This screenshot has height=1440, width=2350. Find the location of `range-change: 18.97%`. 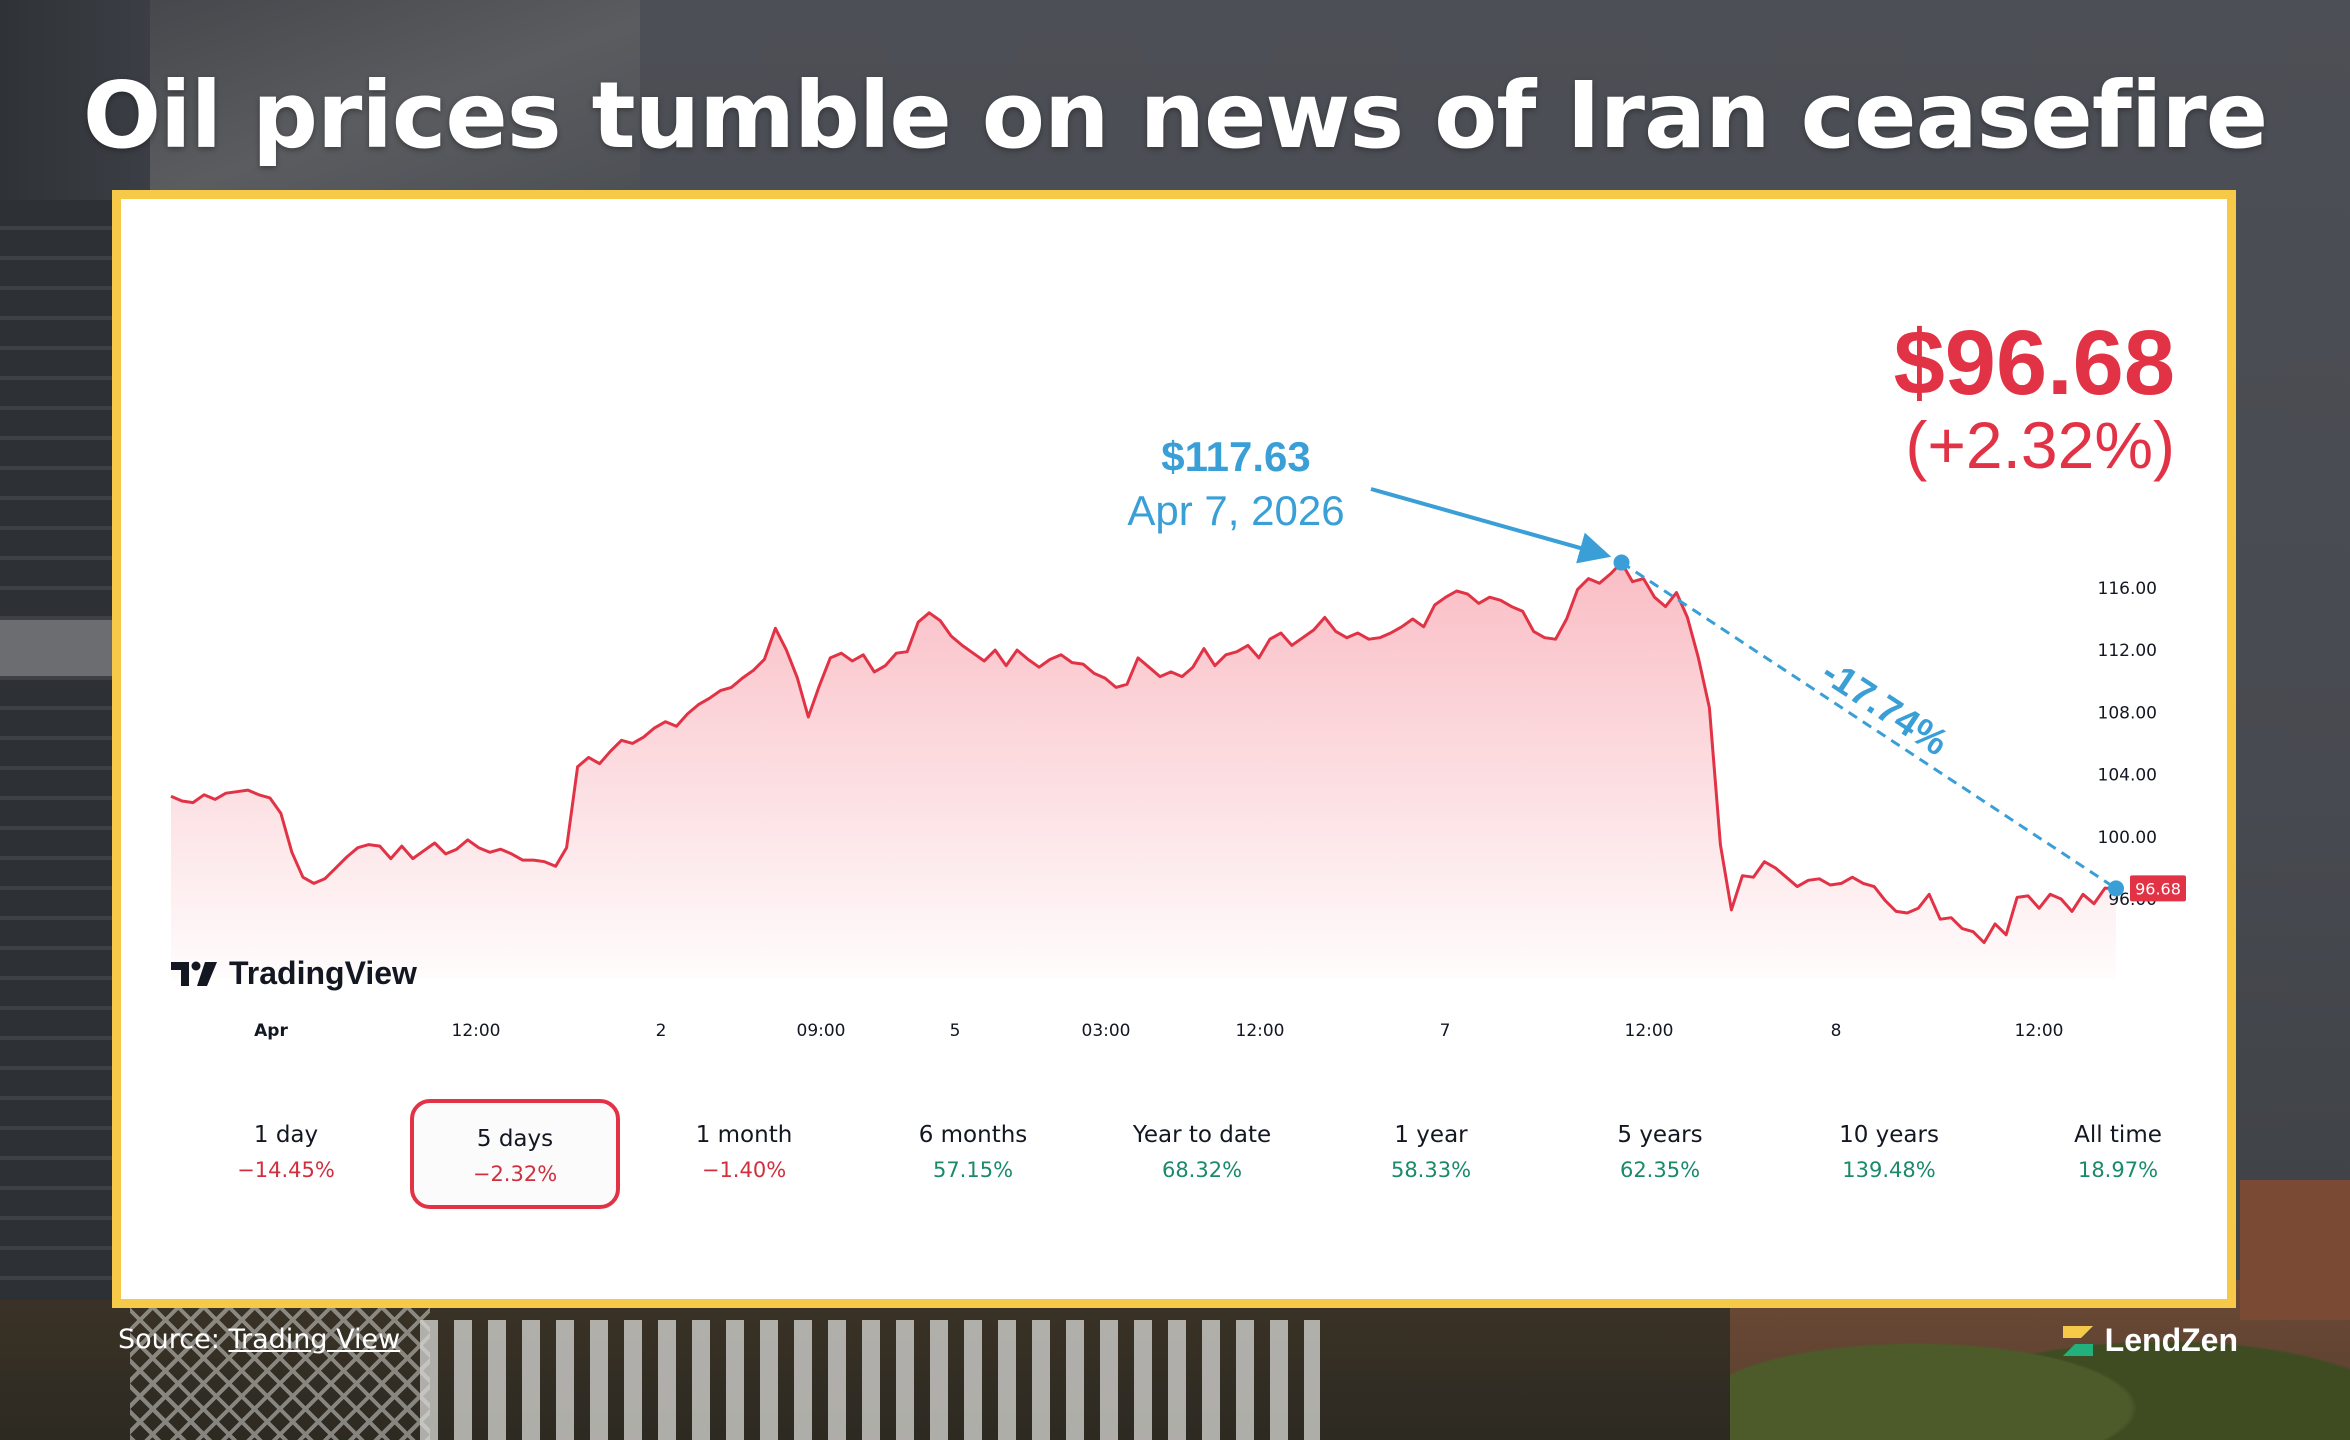

range-change: 18.97% is located at coordinates (2118, 1170).